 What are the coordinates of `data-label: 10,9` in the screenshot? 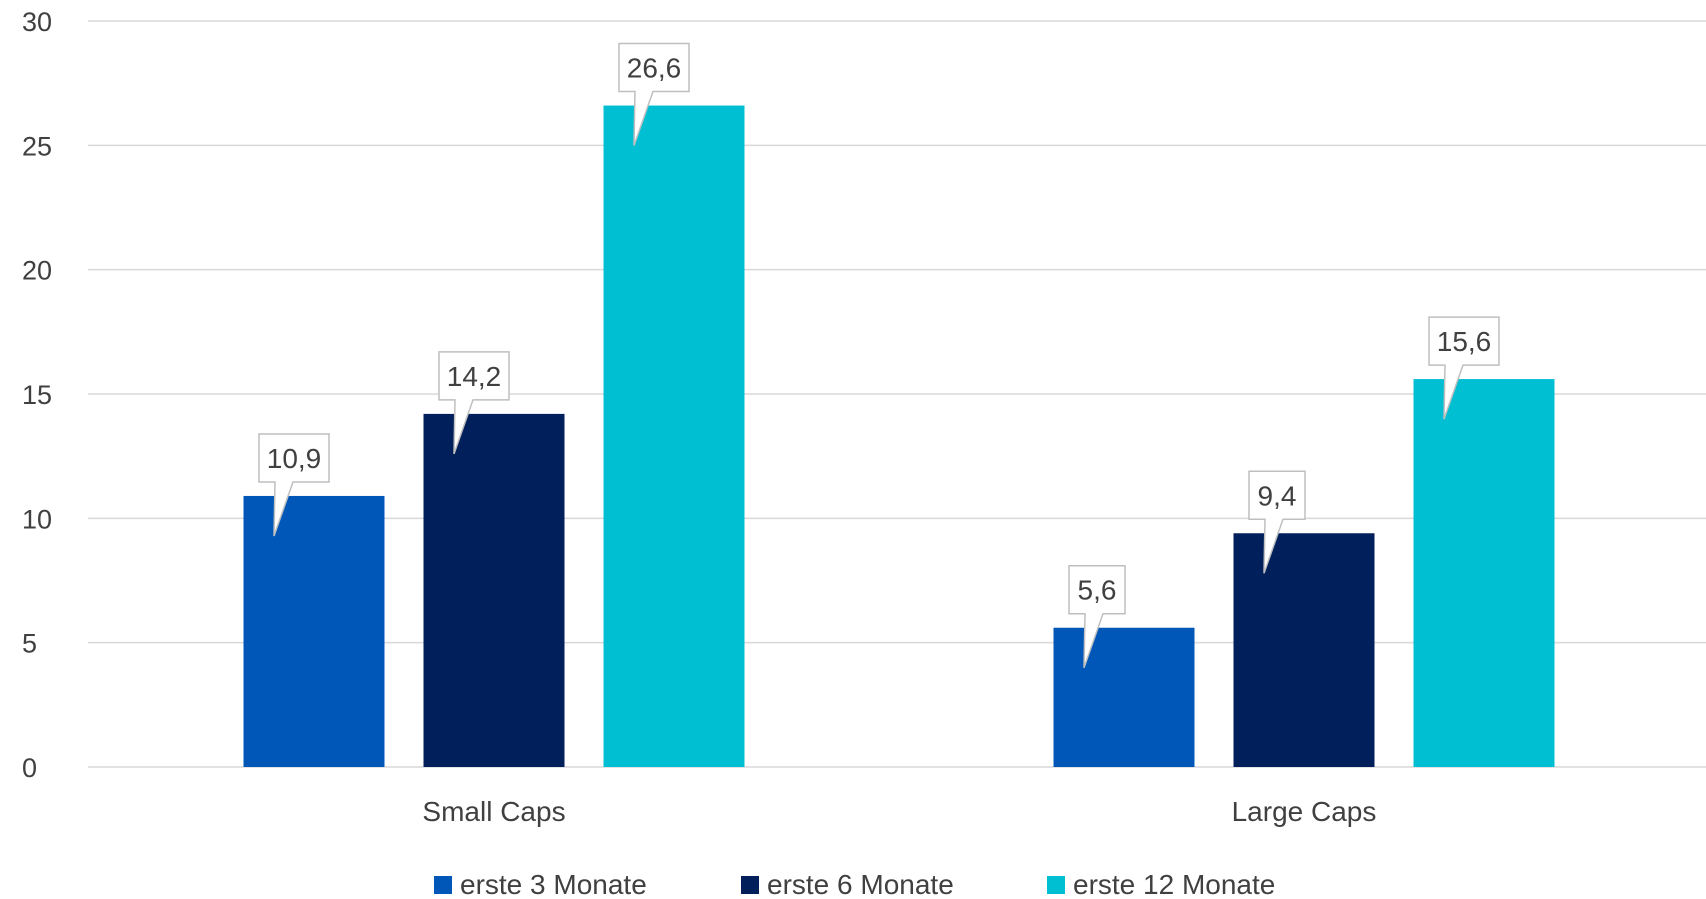 It's located at (294, 458).